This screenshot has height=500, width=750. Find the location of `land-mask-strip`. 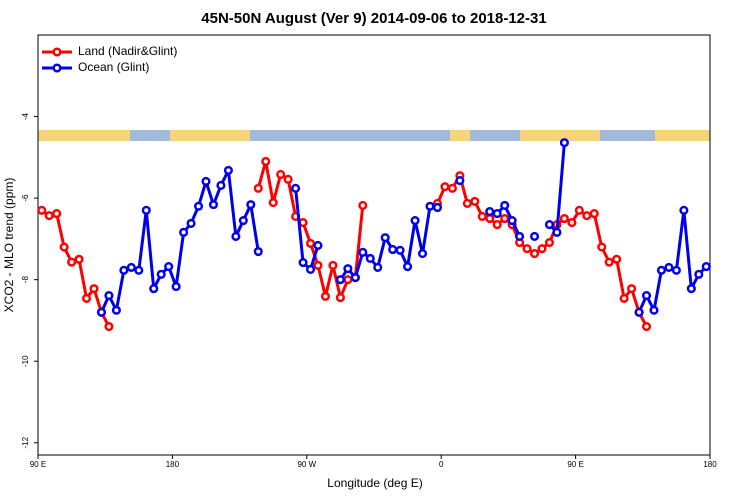

land-mask-strip is located at coordinates (374, 135).